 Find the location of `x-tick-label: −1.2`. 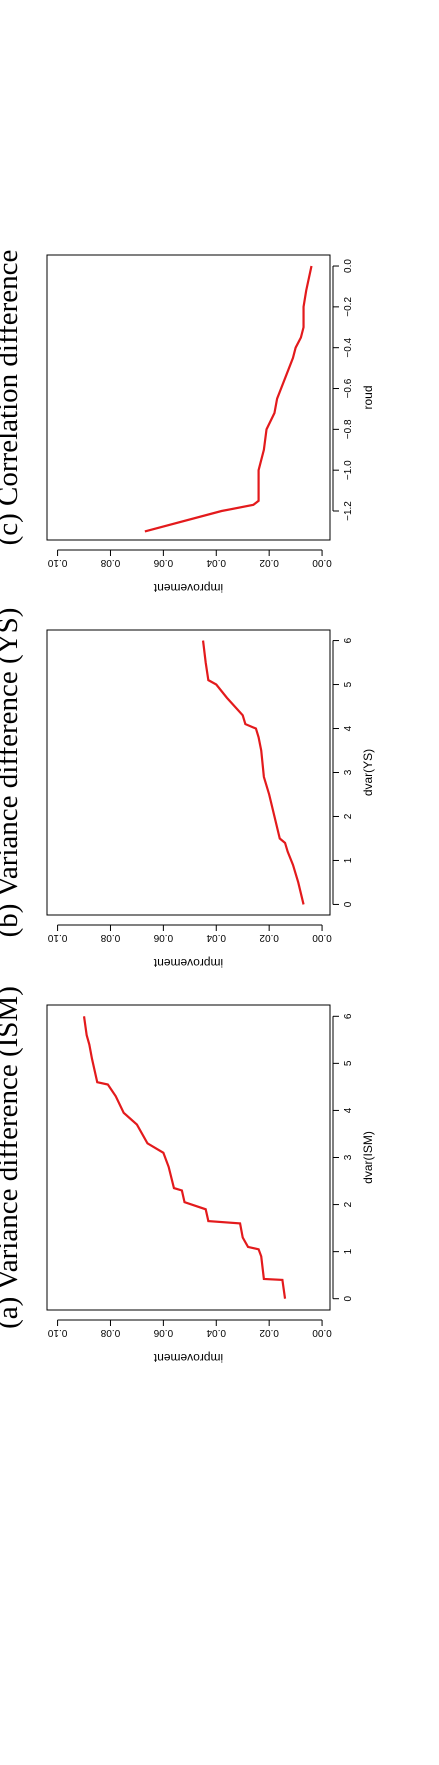

x-tick-label: −1.2 is located at coordinates (348, 511).